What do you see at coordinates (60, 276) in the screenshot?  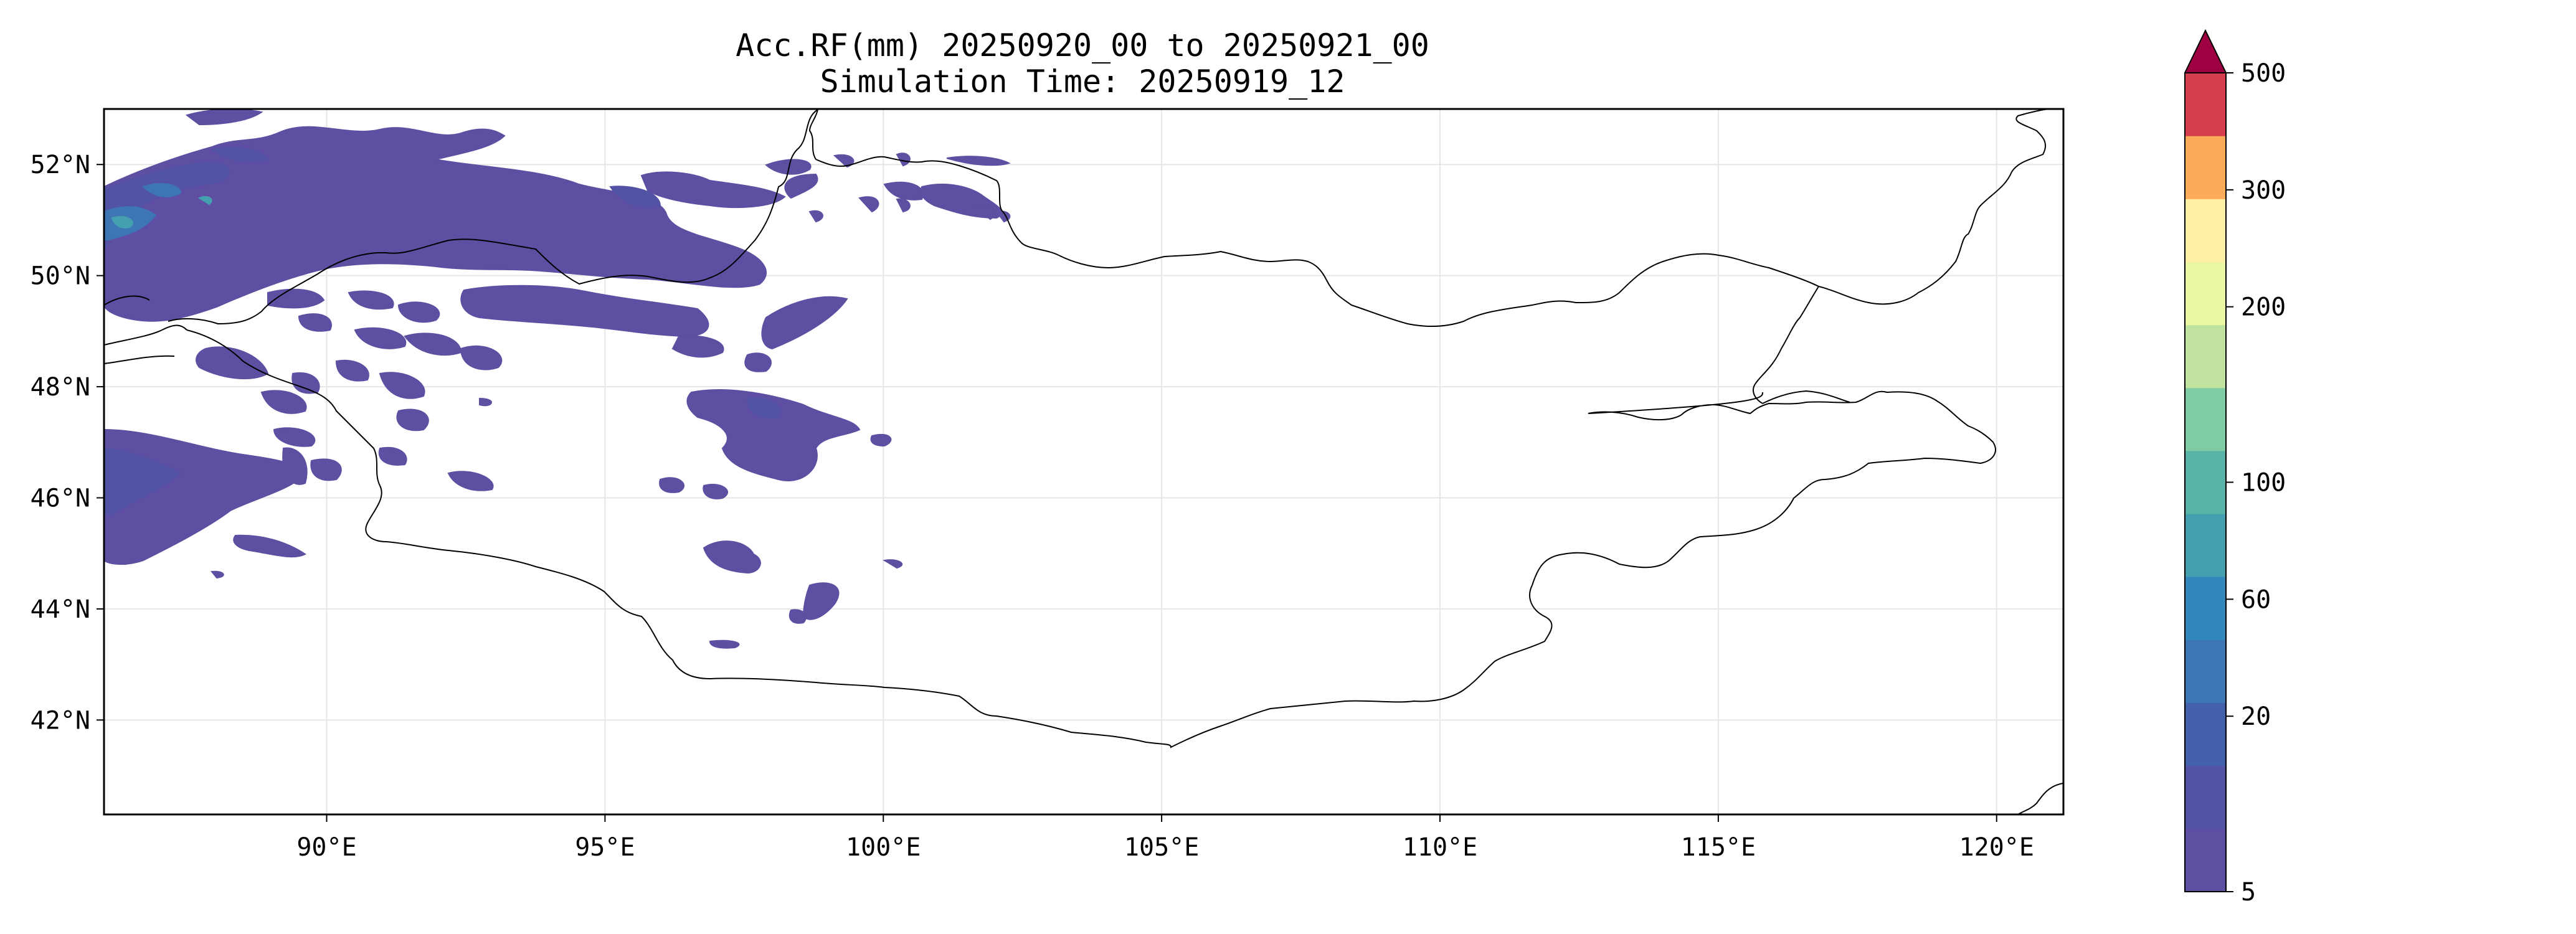 I see `y-tick-label: 50°N` at bounding box center [60, 276].